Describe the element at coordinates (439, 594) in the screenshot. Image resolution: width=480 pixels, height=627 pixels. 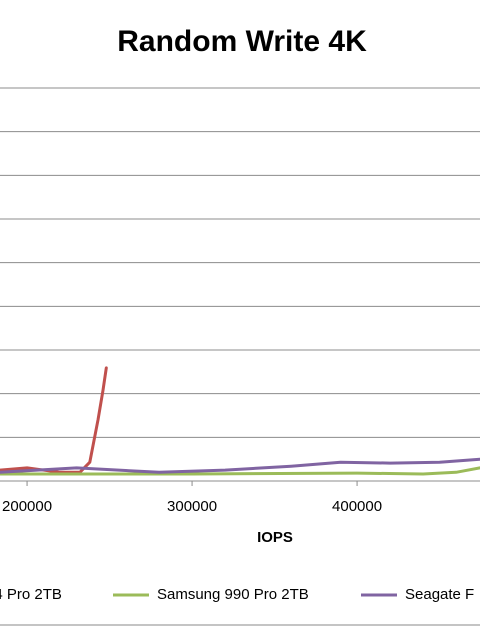
I see `legend-label: Seagate F` at that location.